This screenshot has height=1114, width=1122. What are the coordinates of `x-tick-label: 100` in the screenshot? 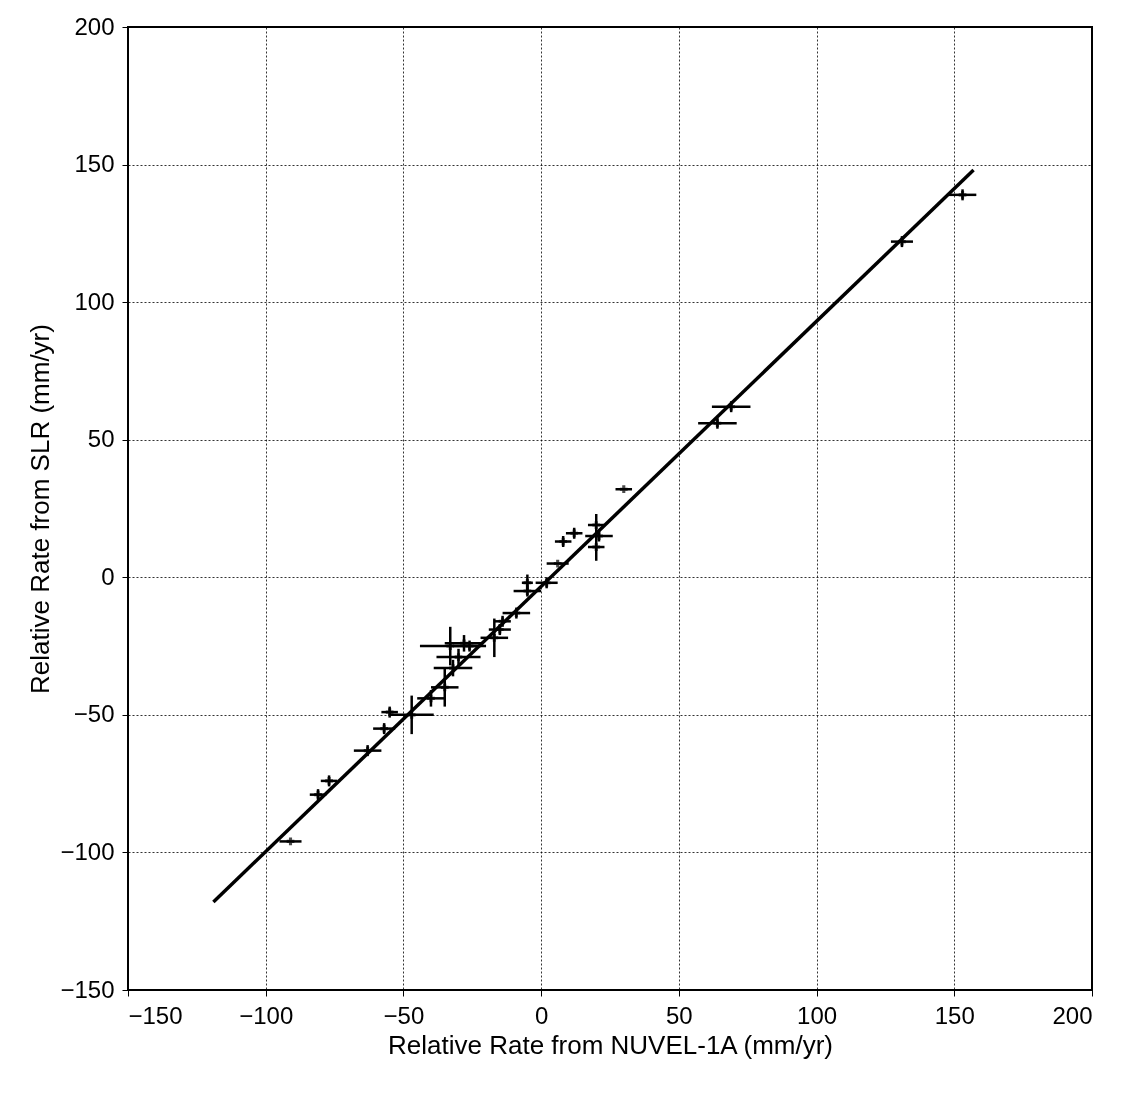 It's located at (817, 1015).